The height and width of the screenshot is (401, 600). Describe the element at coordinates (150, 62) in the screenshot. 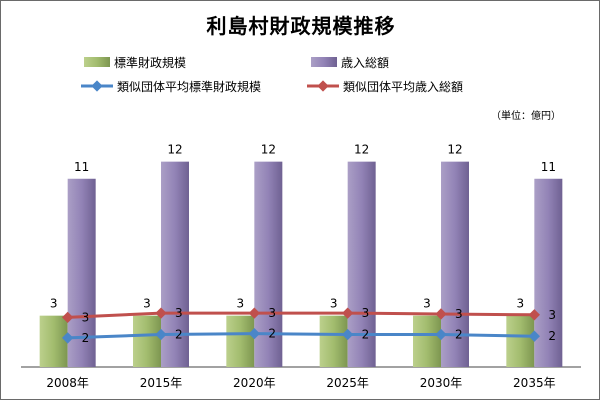

I see `legend-label-standard-scale: 標準財政規模` at that location.